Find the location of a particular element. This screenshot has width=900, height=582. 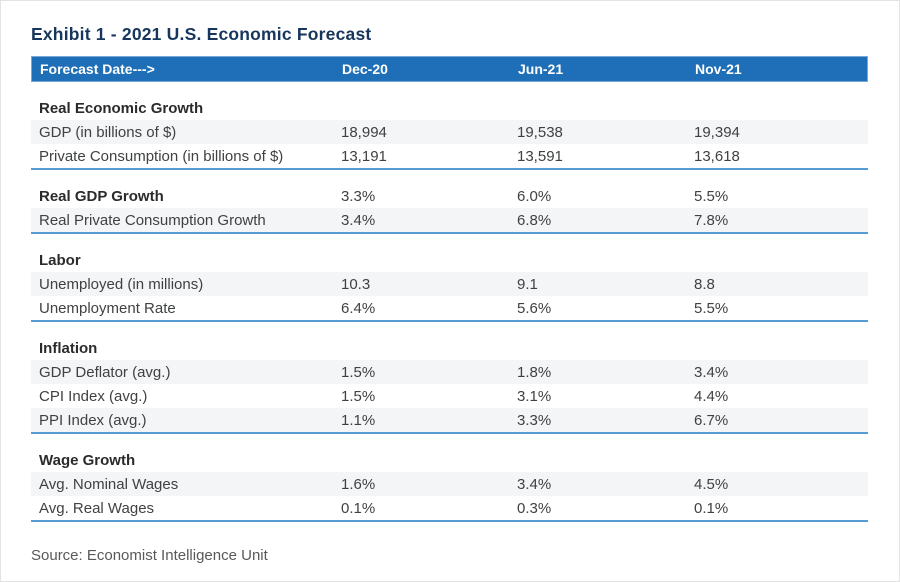

table-row: PPI Index (avg.) 1.1% 3.3% 6.7% is located at coordinates (449, 420).